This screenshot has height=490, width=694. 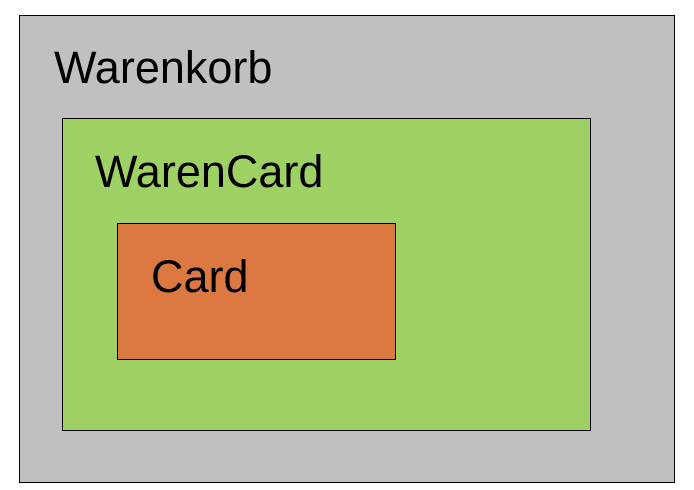 What do you see at coordinates (200, 276) in the screenshot?
I see `card-label: Card` at bounding box center [200, 276].